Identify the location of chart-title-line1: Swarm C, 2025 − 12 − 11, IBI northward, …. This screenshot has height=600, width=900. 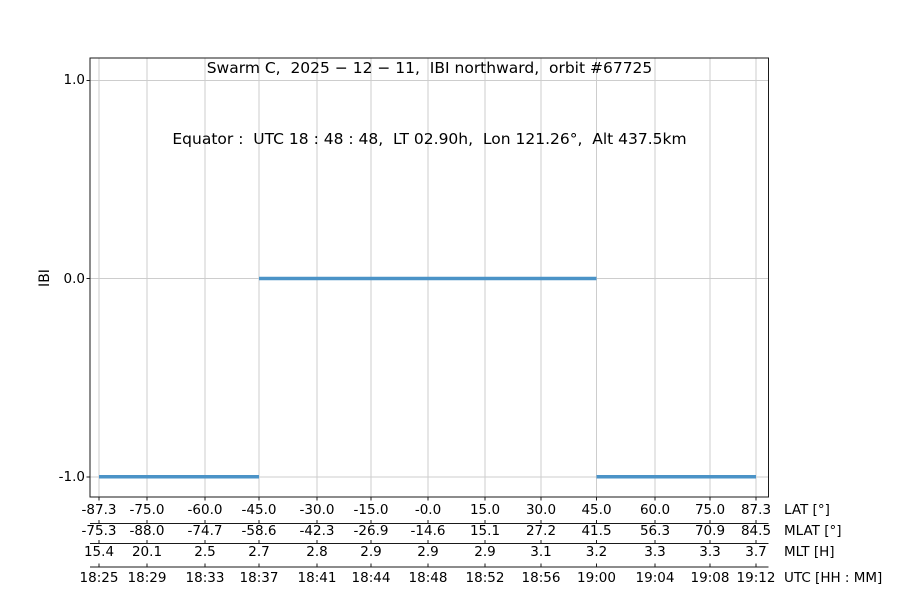
(429, 68).